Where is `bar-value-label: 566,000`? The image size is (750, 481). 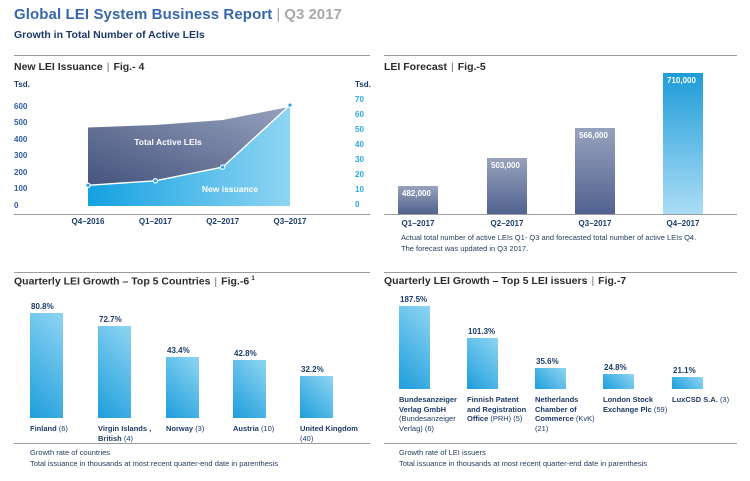
bar-value-label: 566,000 is located at coordinates (593, 135).